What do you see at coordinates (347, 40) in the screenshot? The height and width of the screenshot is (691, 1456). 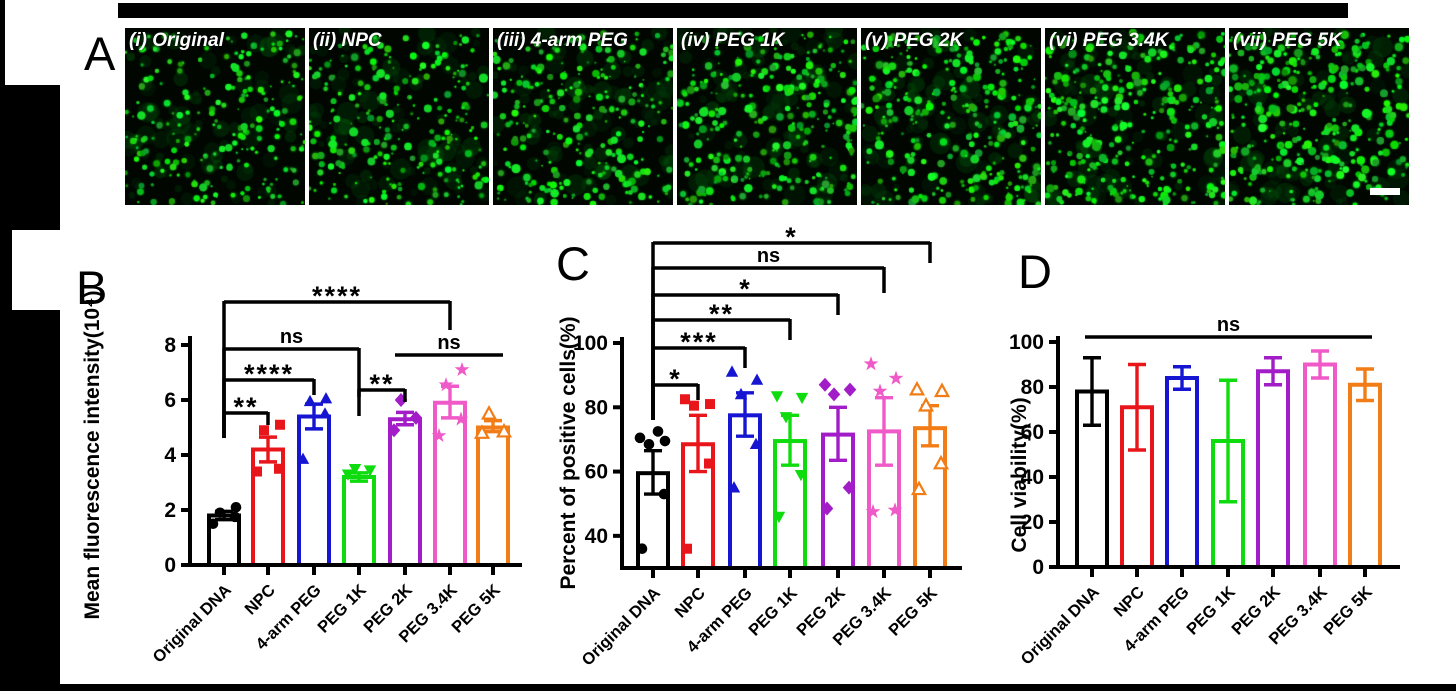 I see `micrograph-label: (ii) NPC` at bounding box center [347, 40].